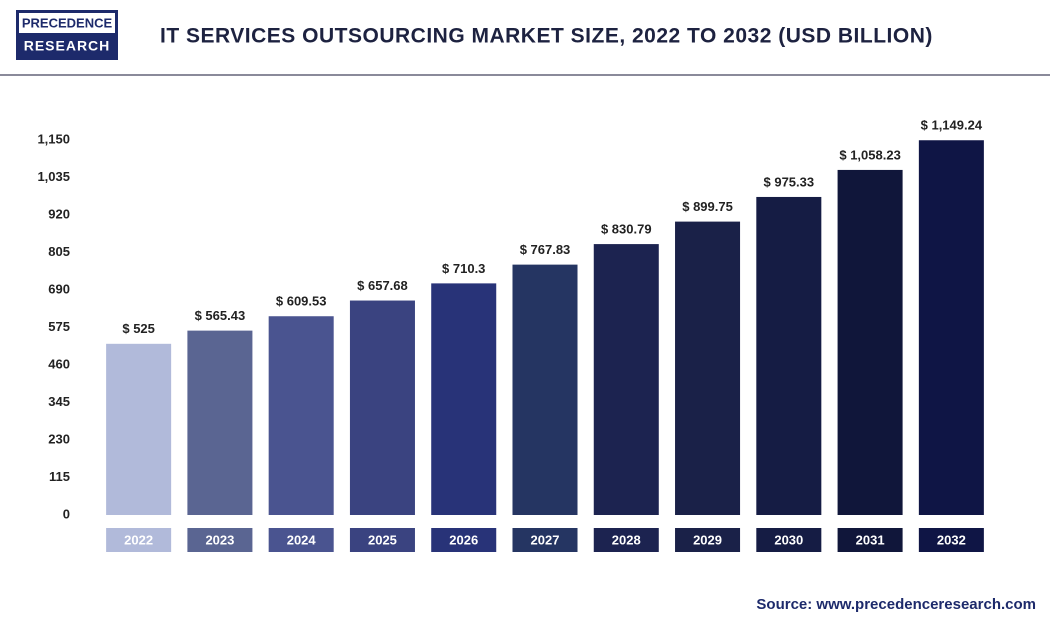 The image size is (1050, 622). Describe the element at coordinates (707, 206) in the screenshot. I see `value-label: $ 899.75` at that location.